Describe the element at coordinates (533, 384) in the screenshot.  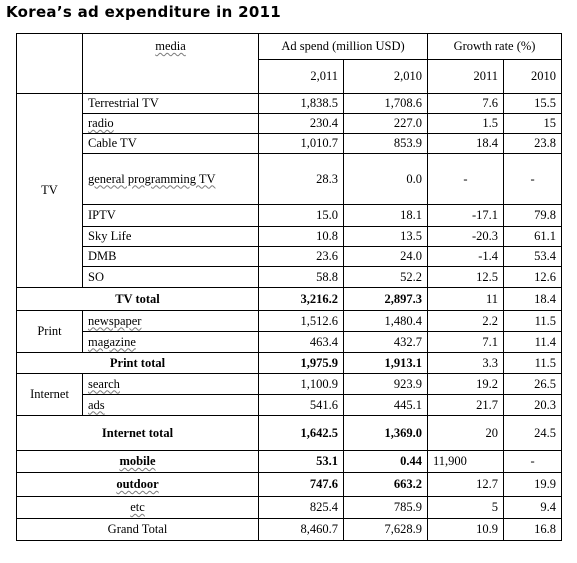
I see `cell-growth-2010: 26.5` at that location.